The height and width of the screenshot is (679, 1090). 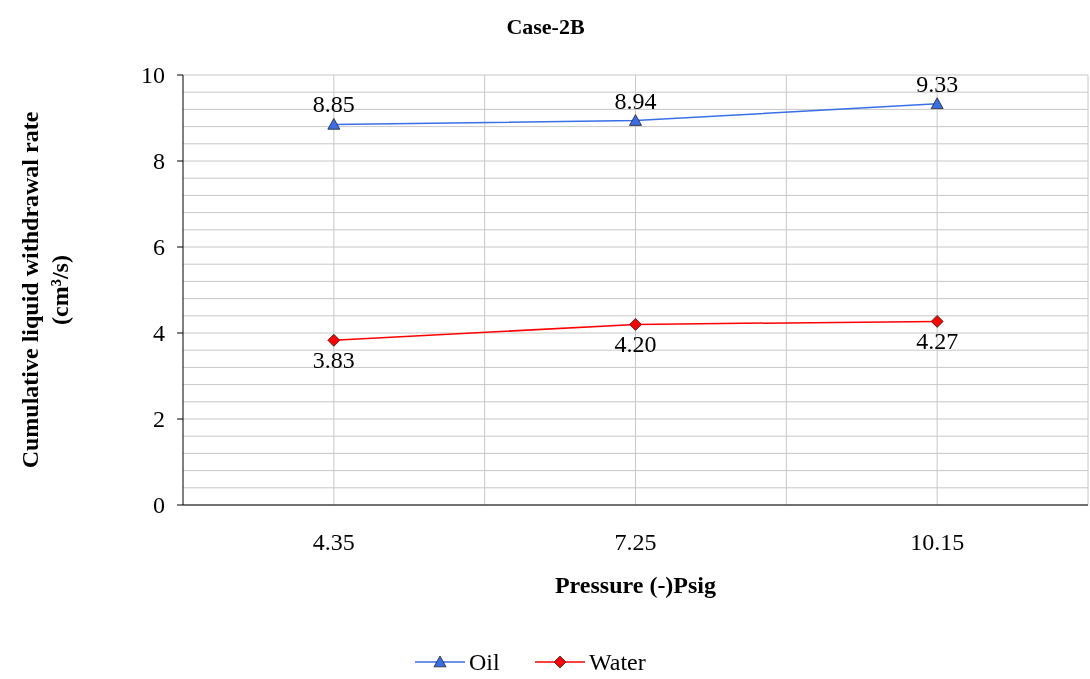 What do you see at coordinates (159, 247) in the screenshot?
I see `y-tick-label: 6` at bounding box center [159, 247].